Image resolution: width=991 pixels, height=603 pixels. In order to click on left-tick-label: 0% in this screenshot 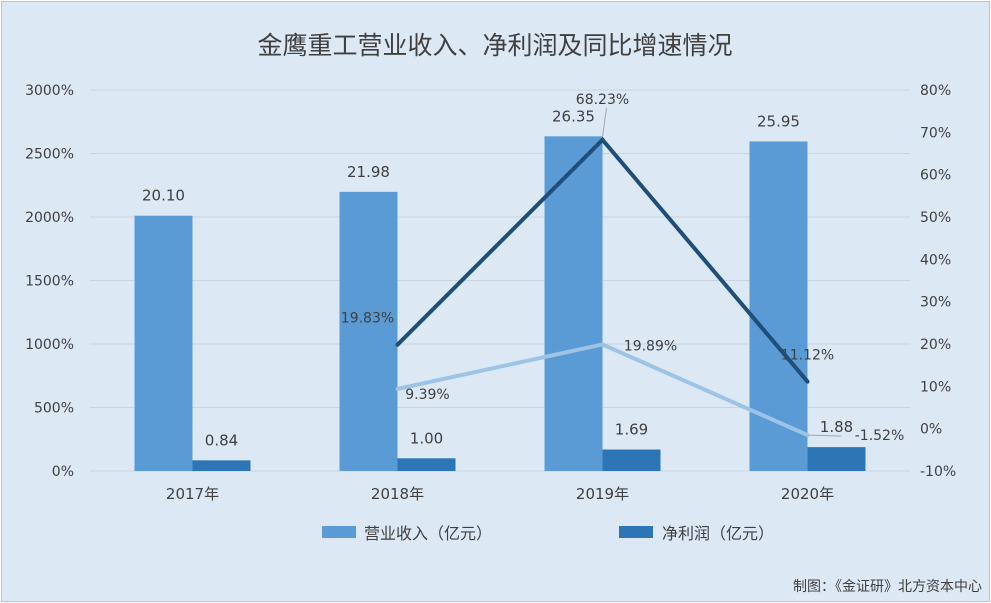, I will do `click(63, 472)`.